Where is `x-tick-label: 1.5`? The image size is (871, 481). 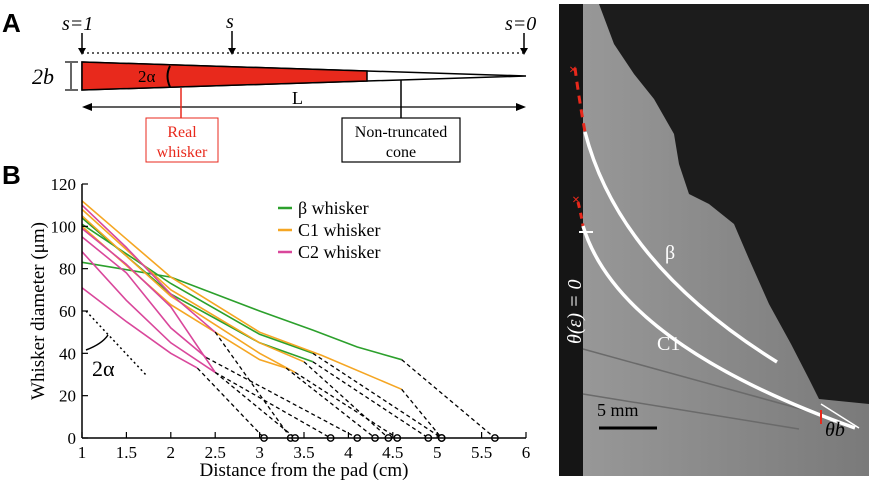 x-tick-label: 1.5 is located at coordinates (126, 452).